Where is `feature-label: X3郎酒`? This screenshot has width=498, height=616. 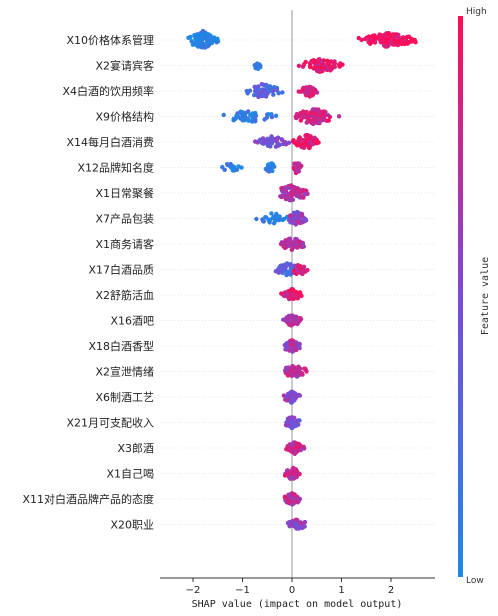 feature-label: X3郎酒 is located at coordinates (135, 448).